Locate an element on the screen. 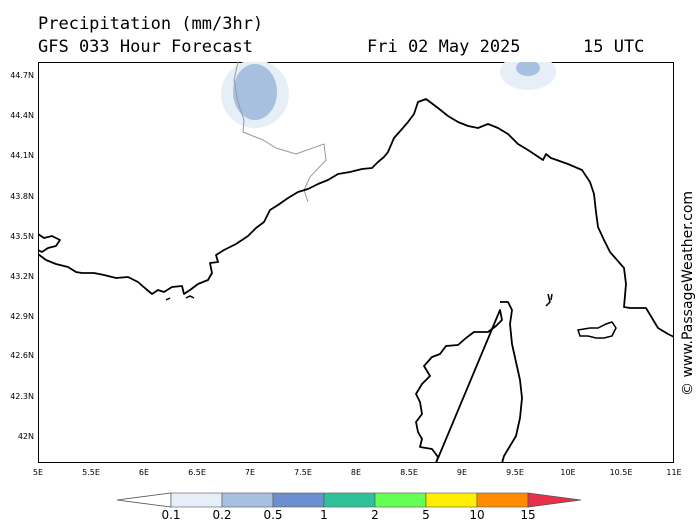 Image resolution: width=700 pixels, height=525 pixels. lat-tick: 44.4N is located at coordinates (22, 115).